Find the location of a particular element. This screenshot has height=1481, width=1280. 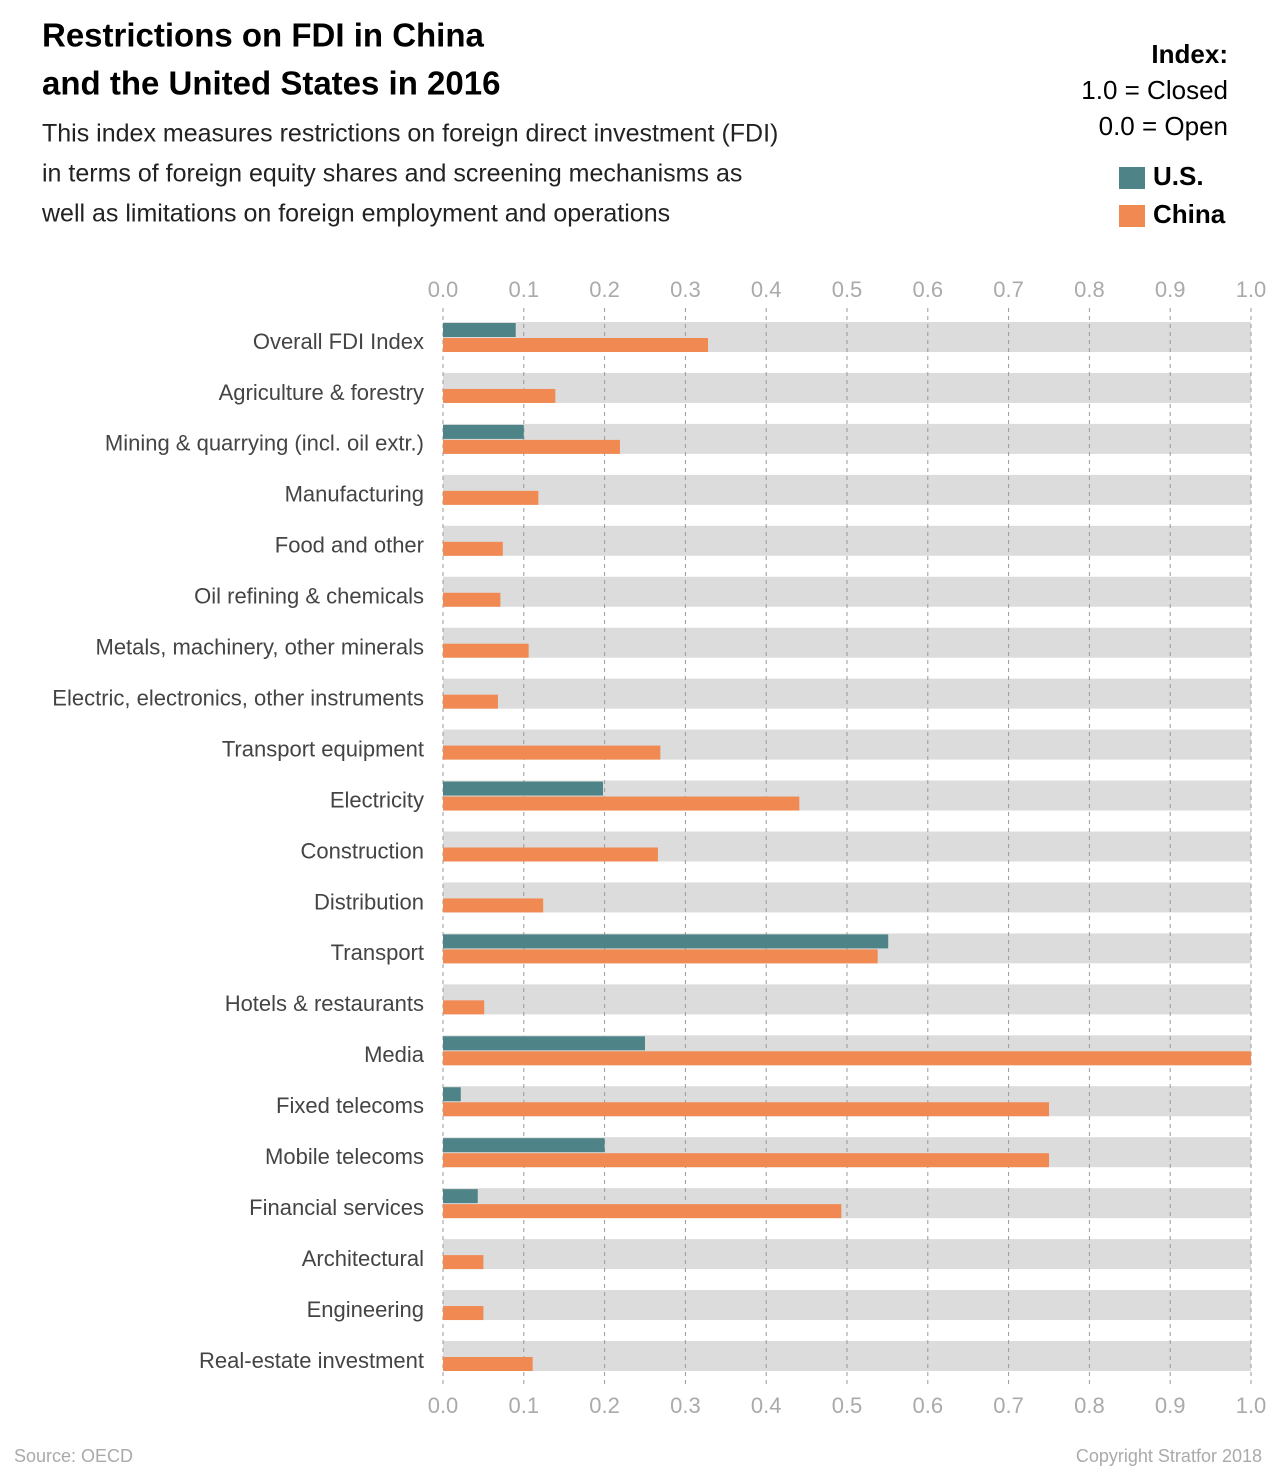

y-tick-label: Mining & quarrying (incl. oil extr.) is located at coordinates (264, 443).